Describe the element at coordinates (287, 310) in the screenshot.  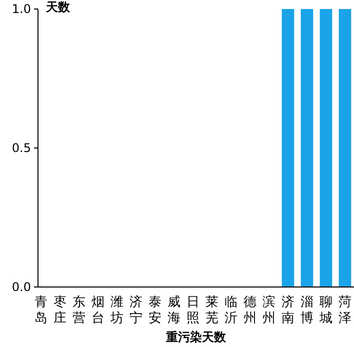
I see `x-tick-label: 济南` at that location.